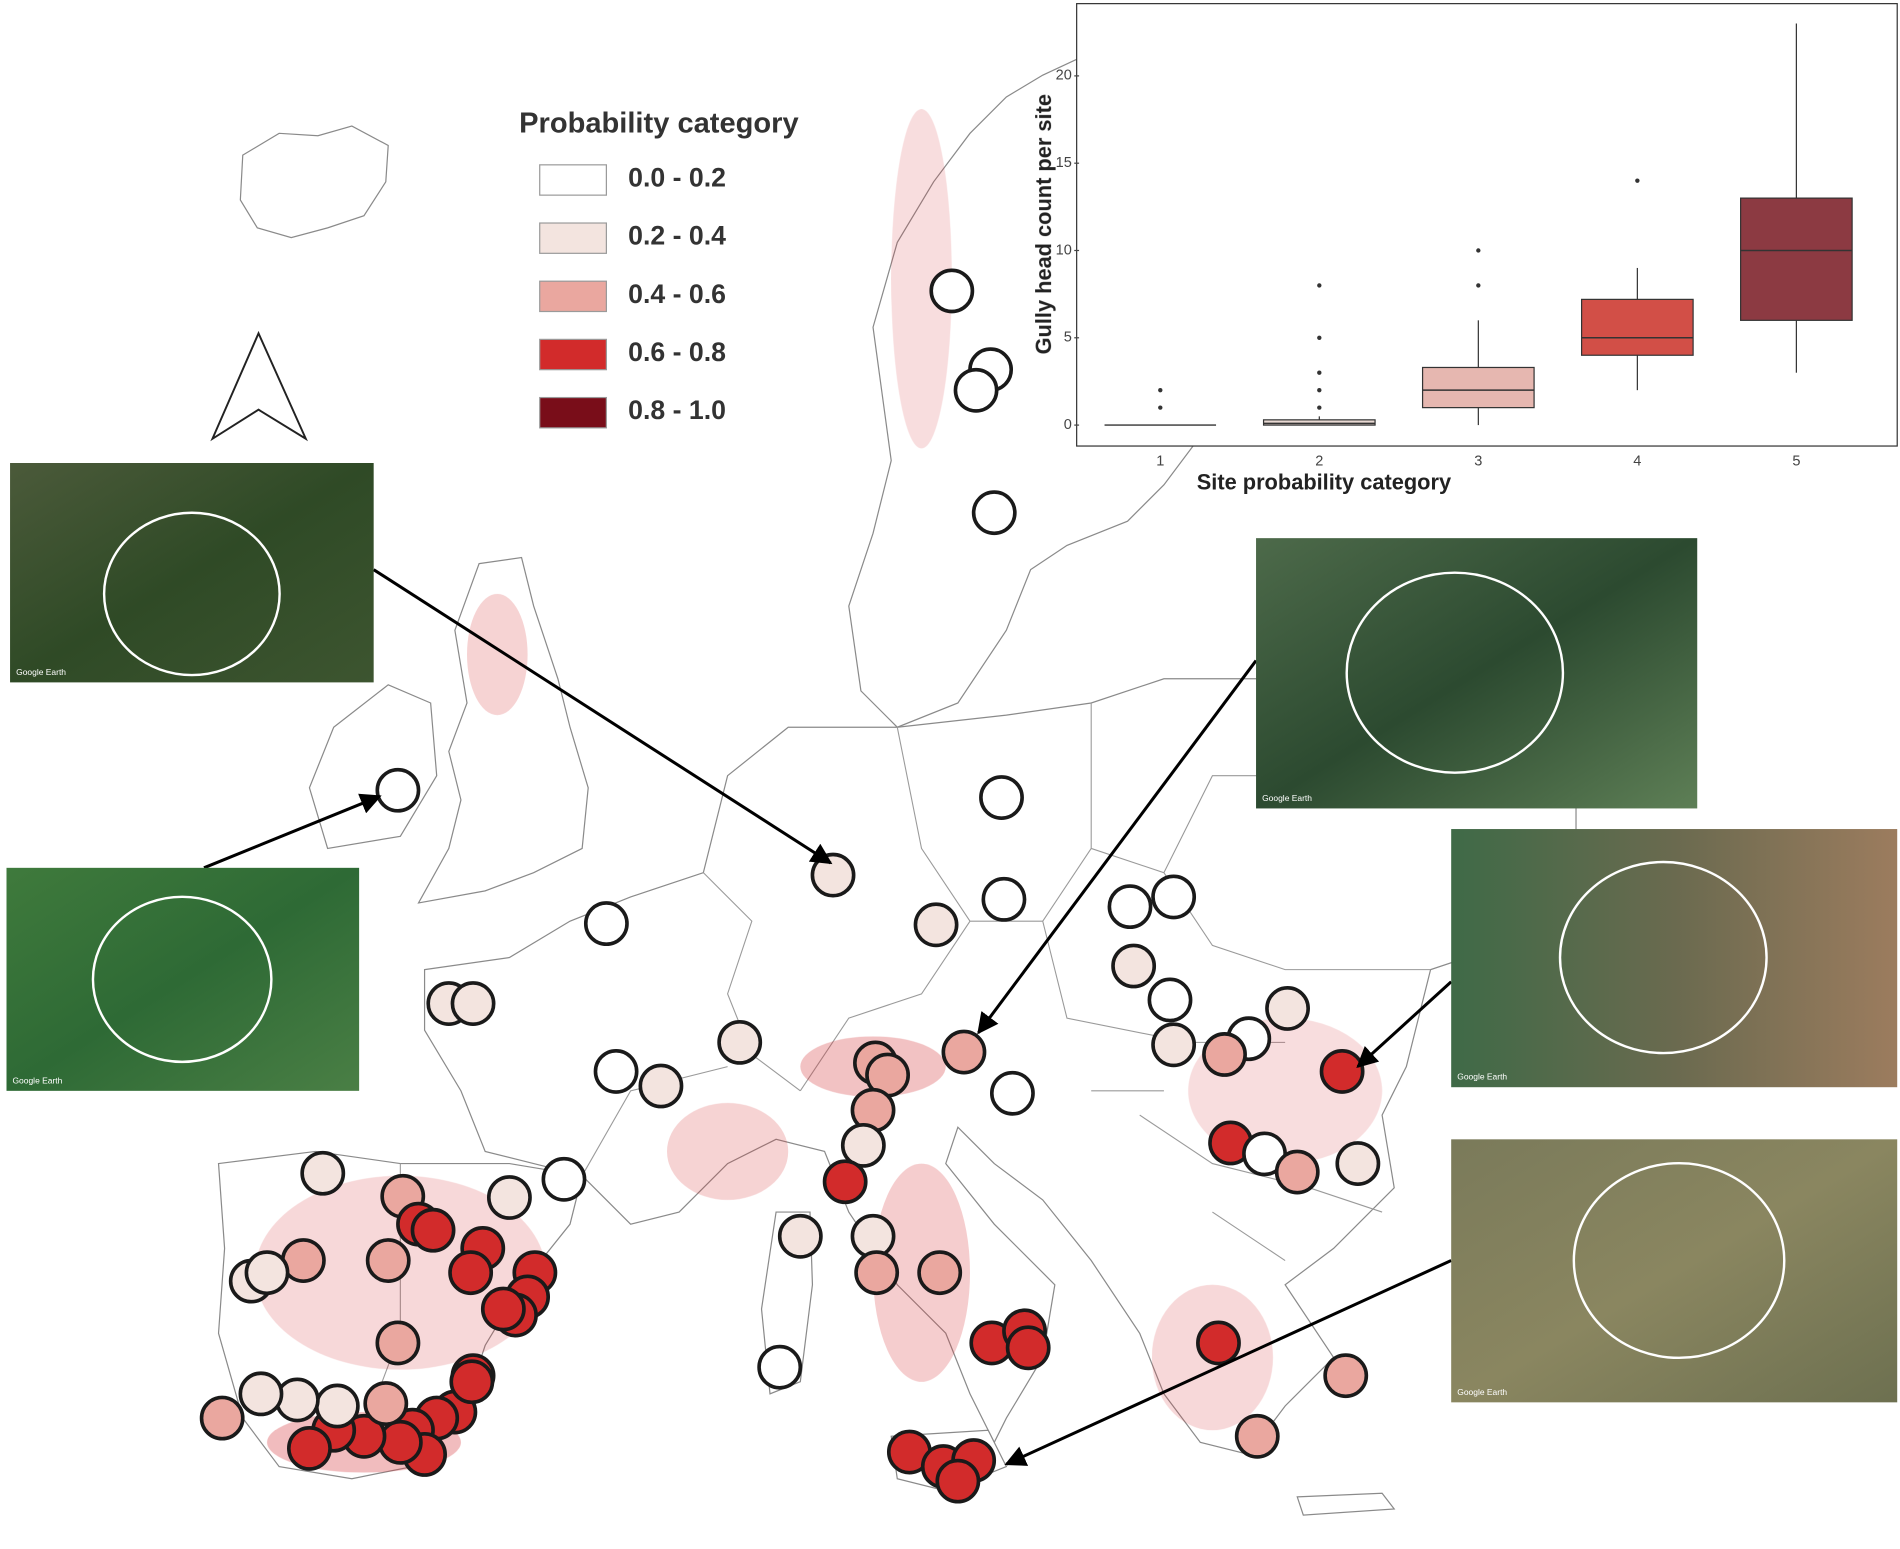 This screenshot has height=1549, width=1900. Describe the element at coordinates (1043, 224) in the screenshot. I see `y-axis-label: Gully head count per site` at that location.